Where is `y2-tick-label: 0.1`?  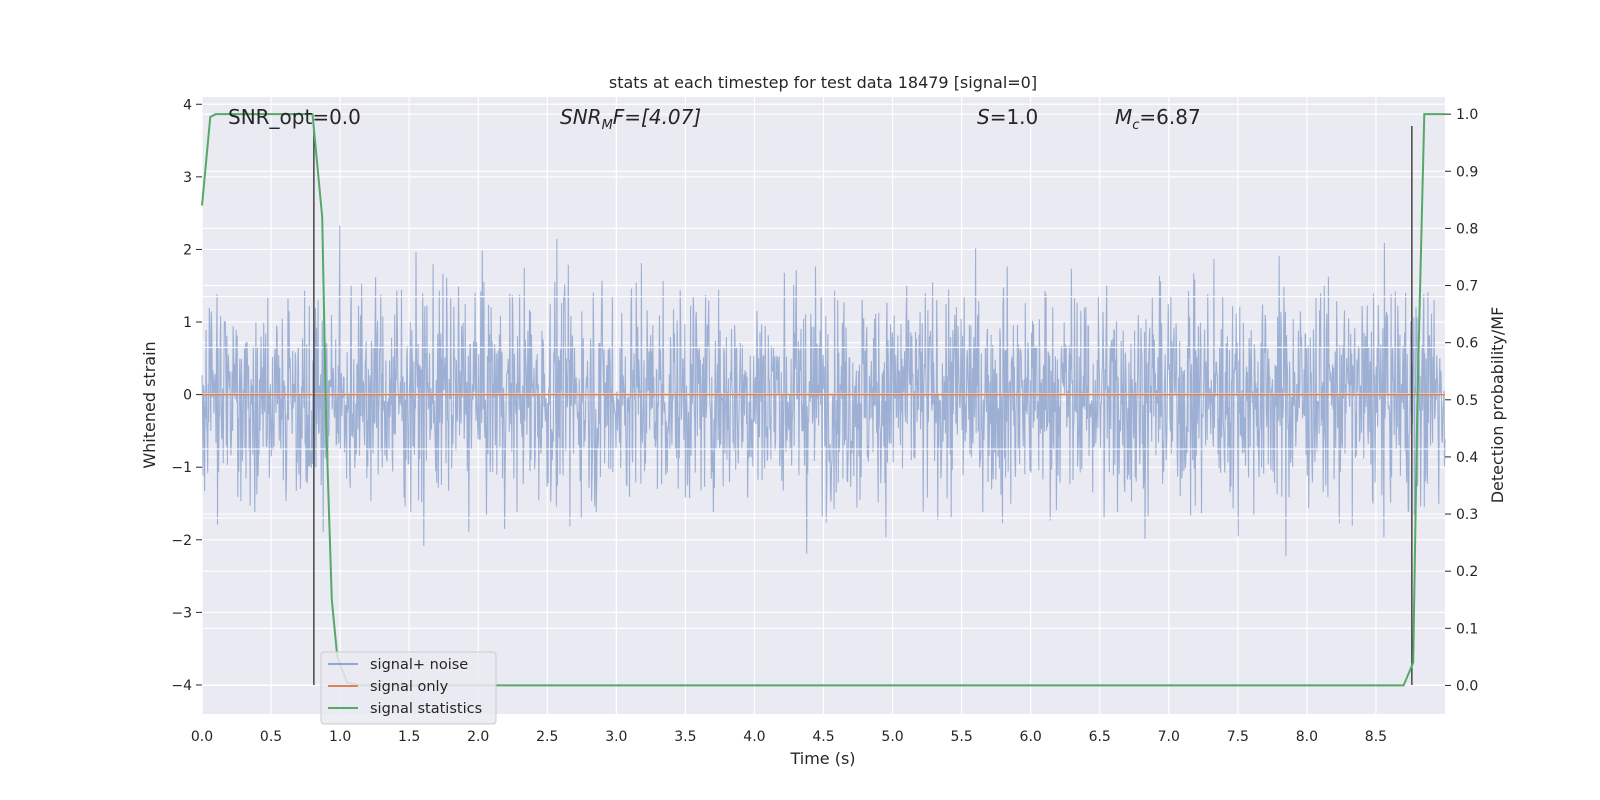 y2-tick-label: 0.1 is located at coordinates (1467, 629).